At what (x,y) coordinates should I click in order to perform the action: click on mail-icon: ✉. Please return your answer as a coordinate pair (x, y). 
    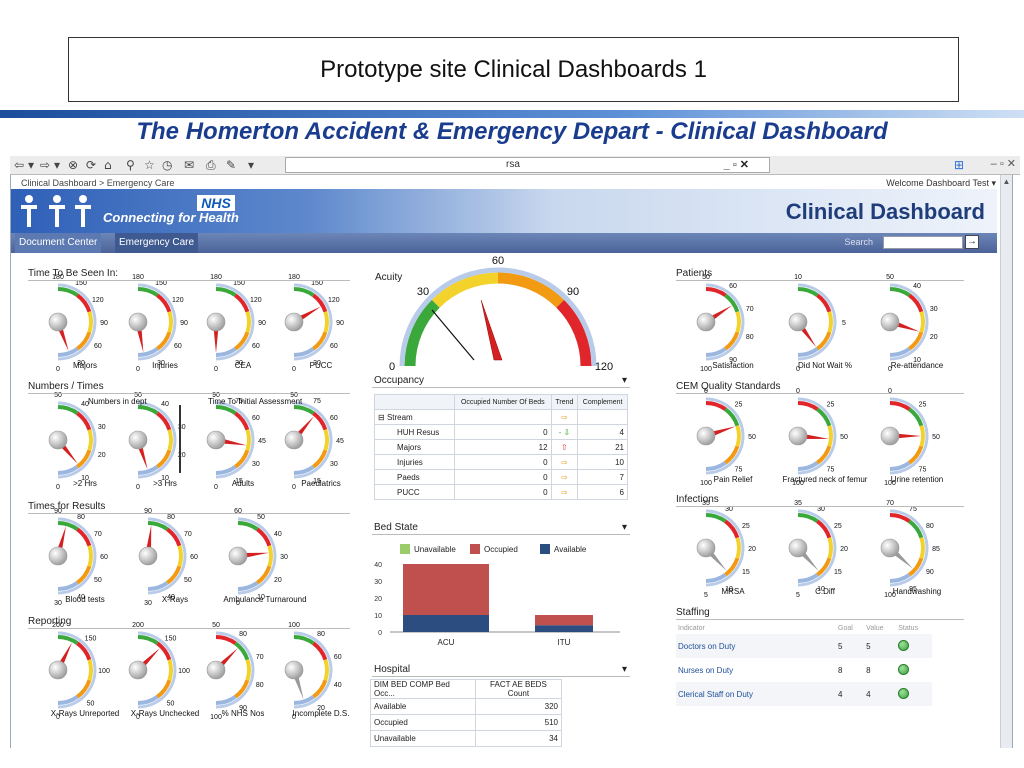
    Looking at the image, I should click on (189, 165).